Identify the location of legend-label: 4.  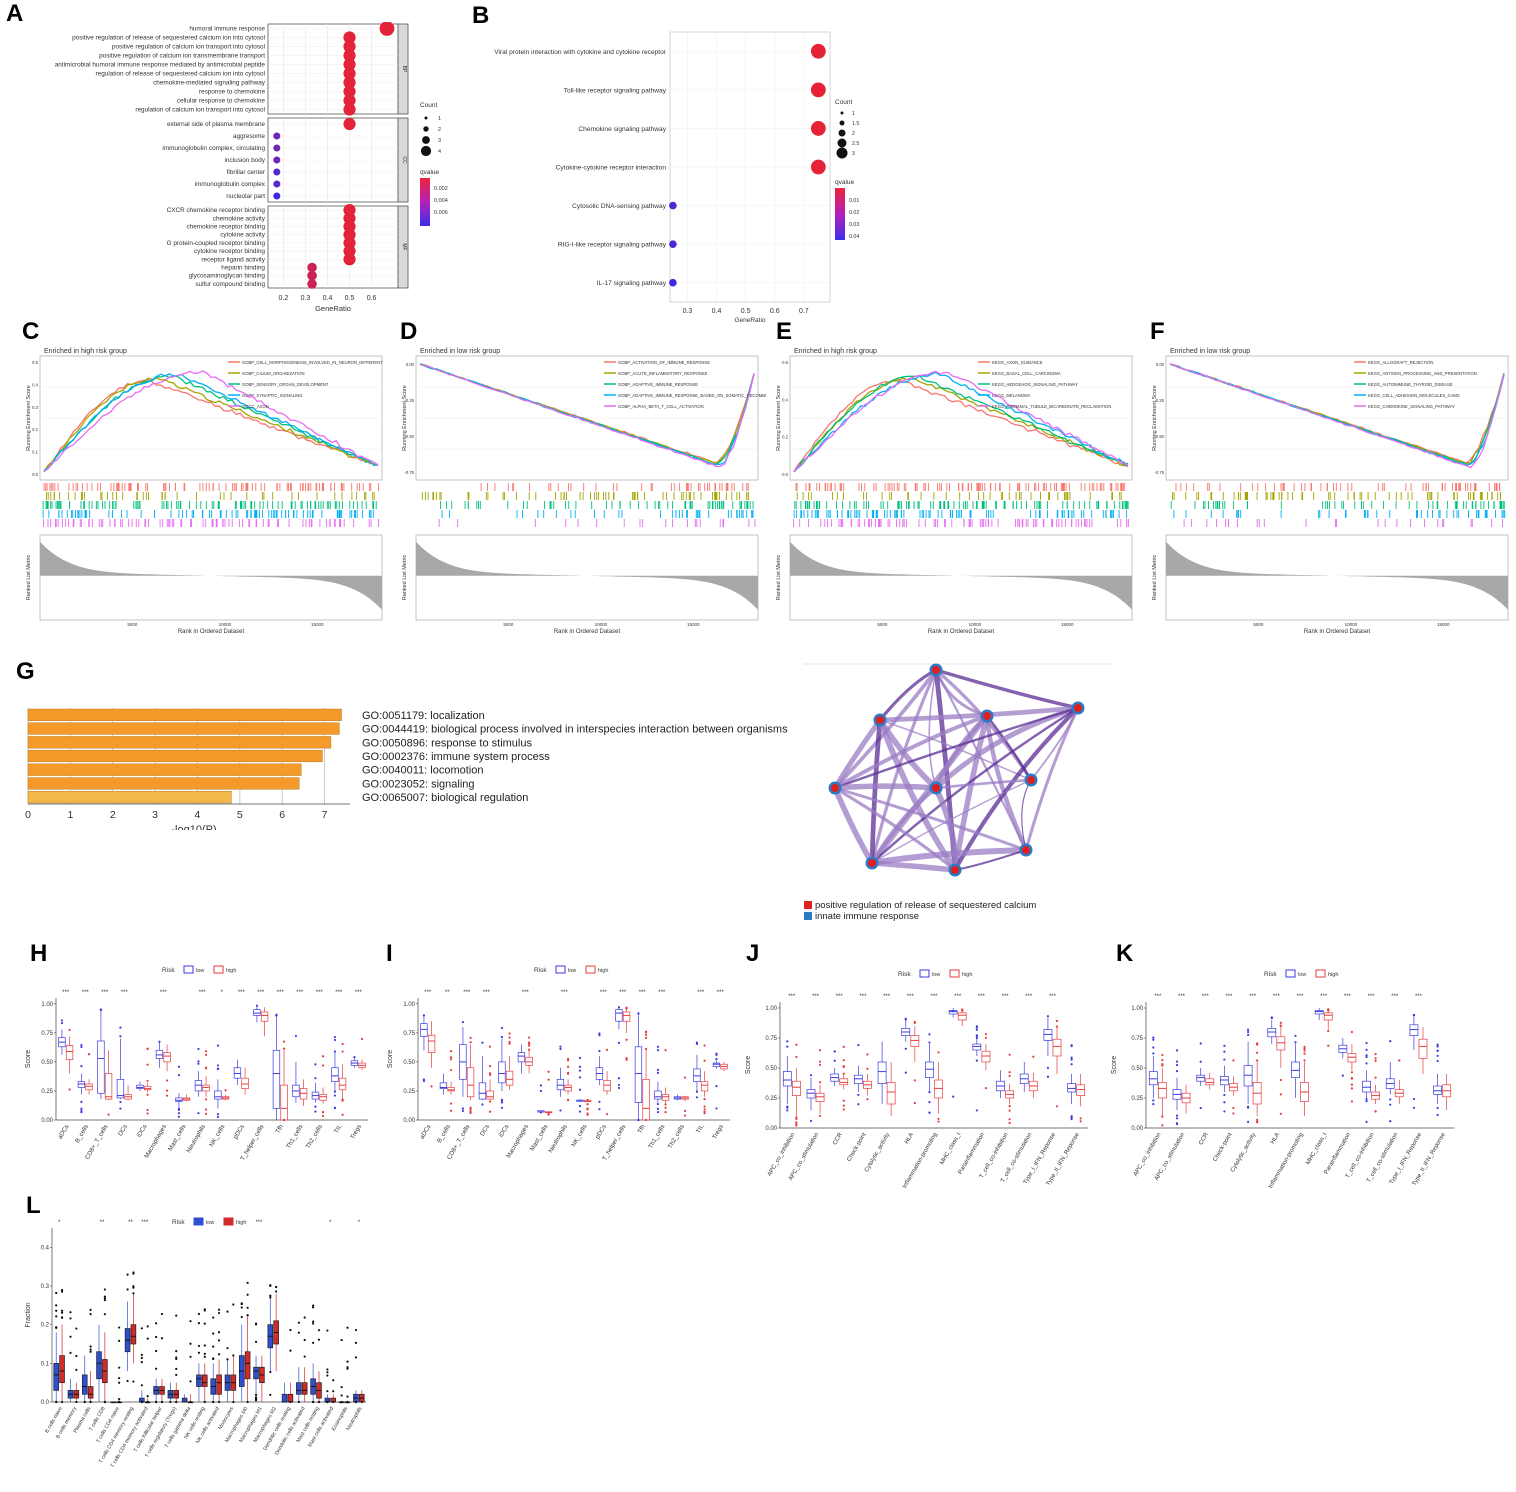
(439, 152).